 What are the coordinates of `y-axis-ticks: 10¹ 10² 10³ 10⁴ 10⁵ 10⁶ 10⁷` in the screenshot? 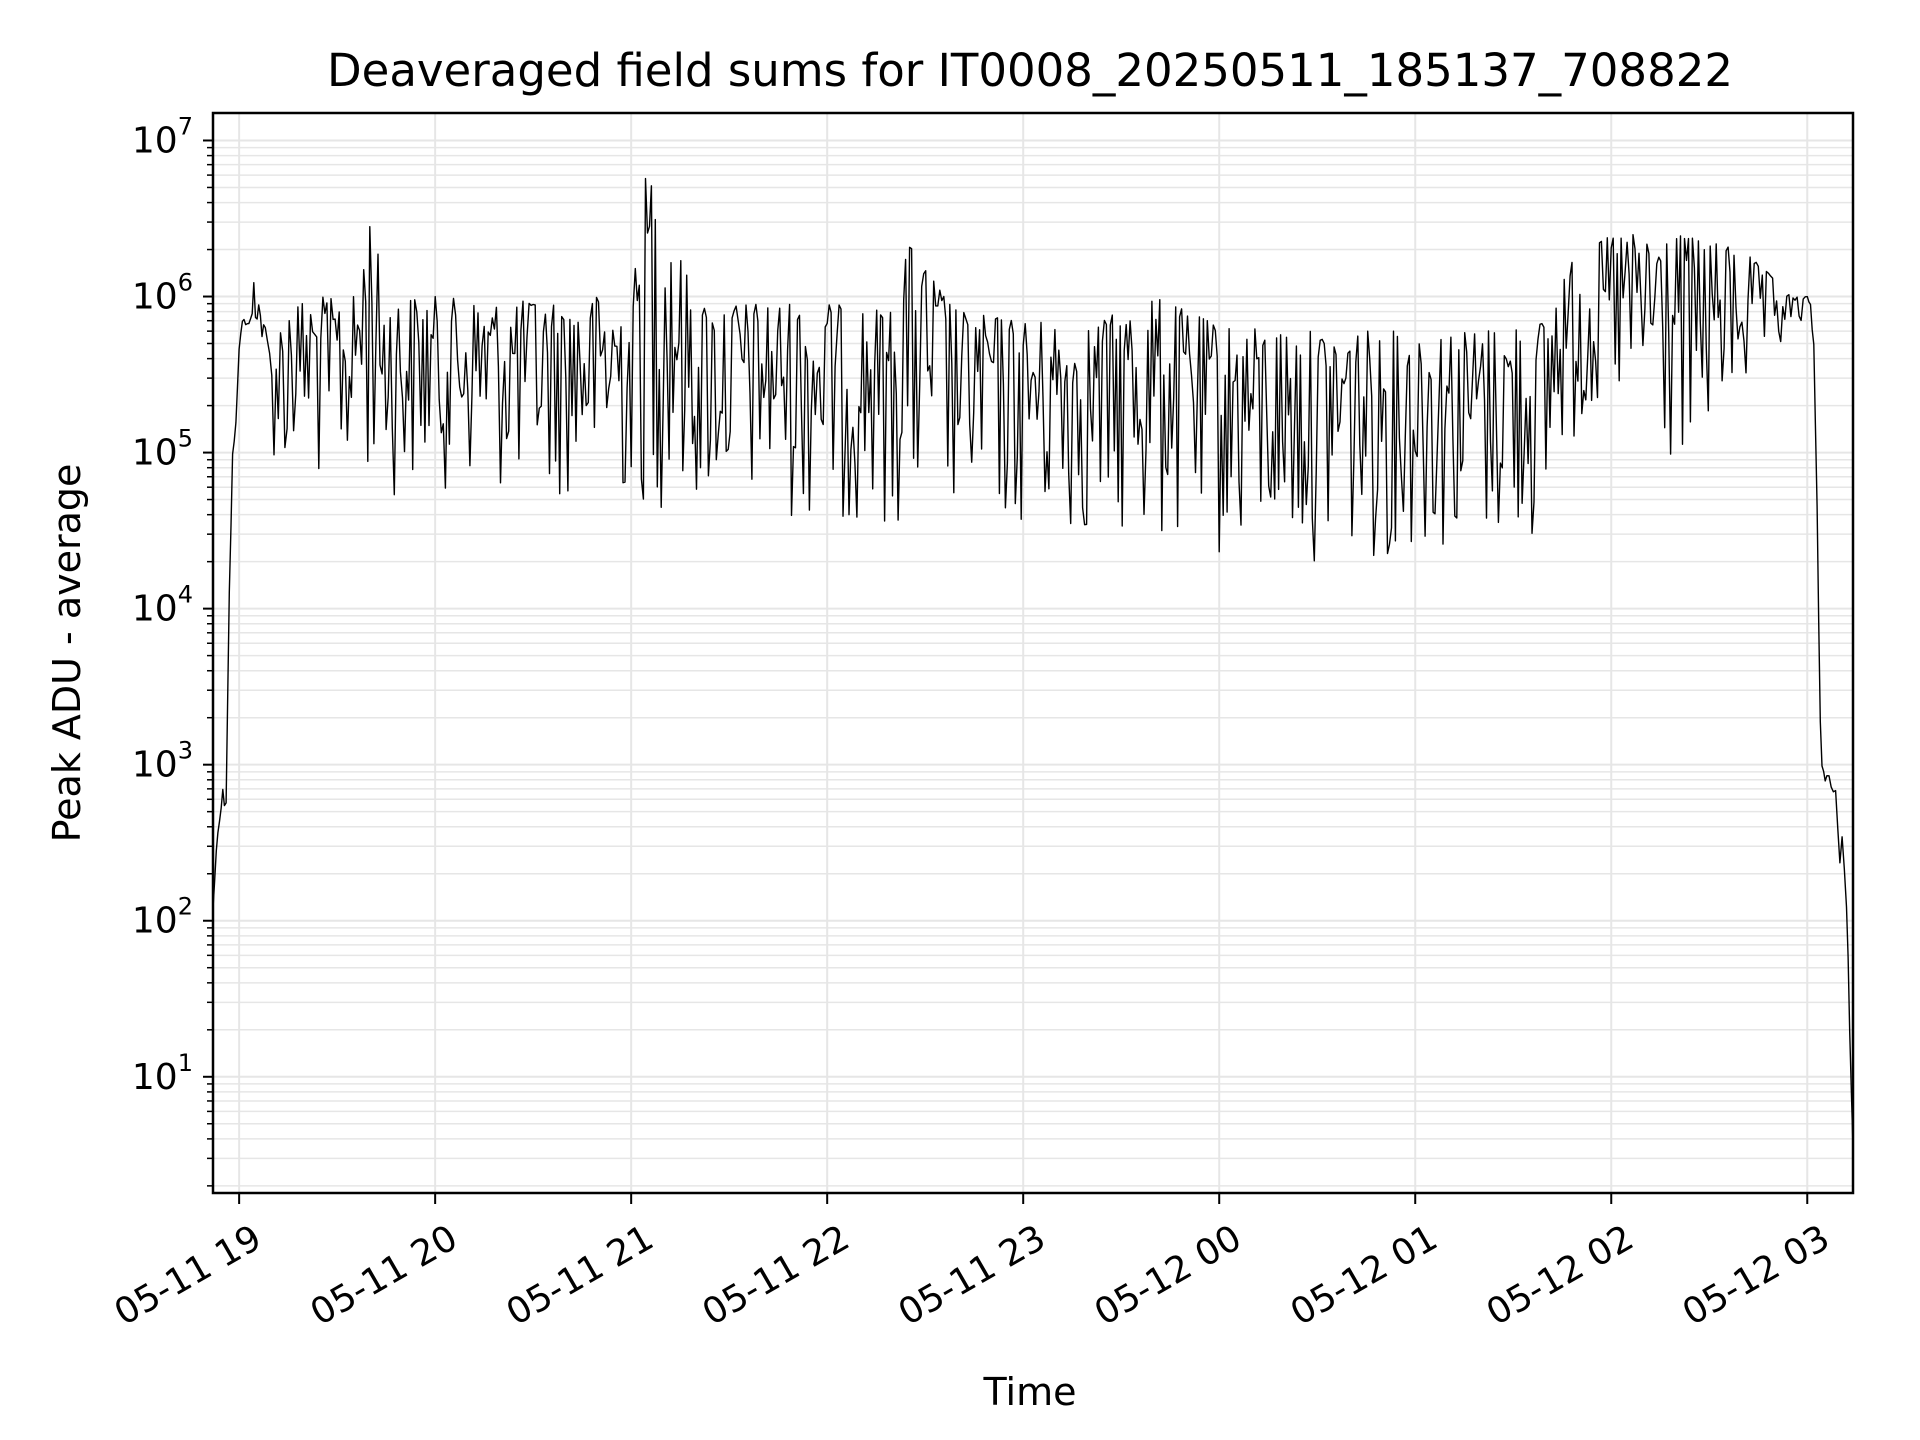 It's located at (172, 649).